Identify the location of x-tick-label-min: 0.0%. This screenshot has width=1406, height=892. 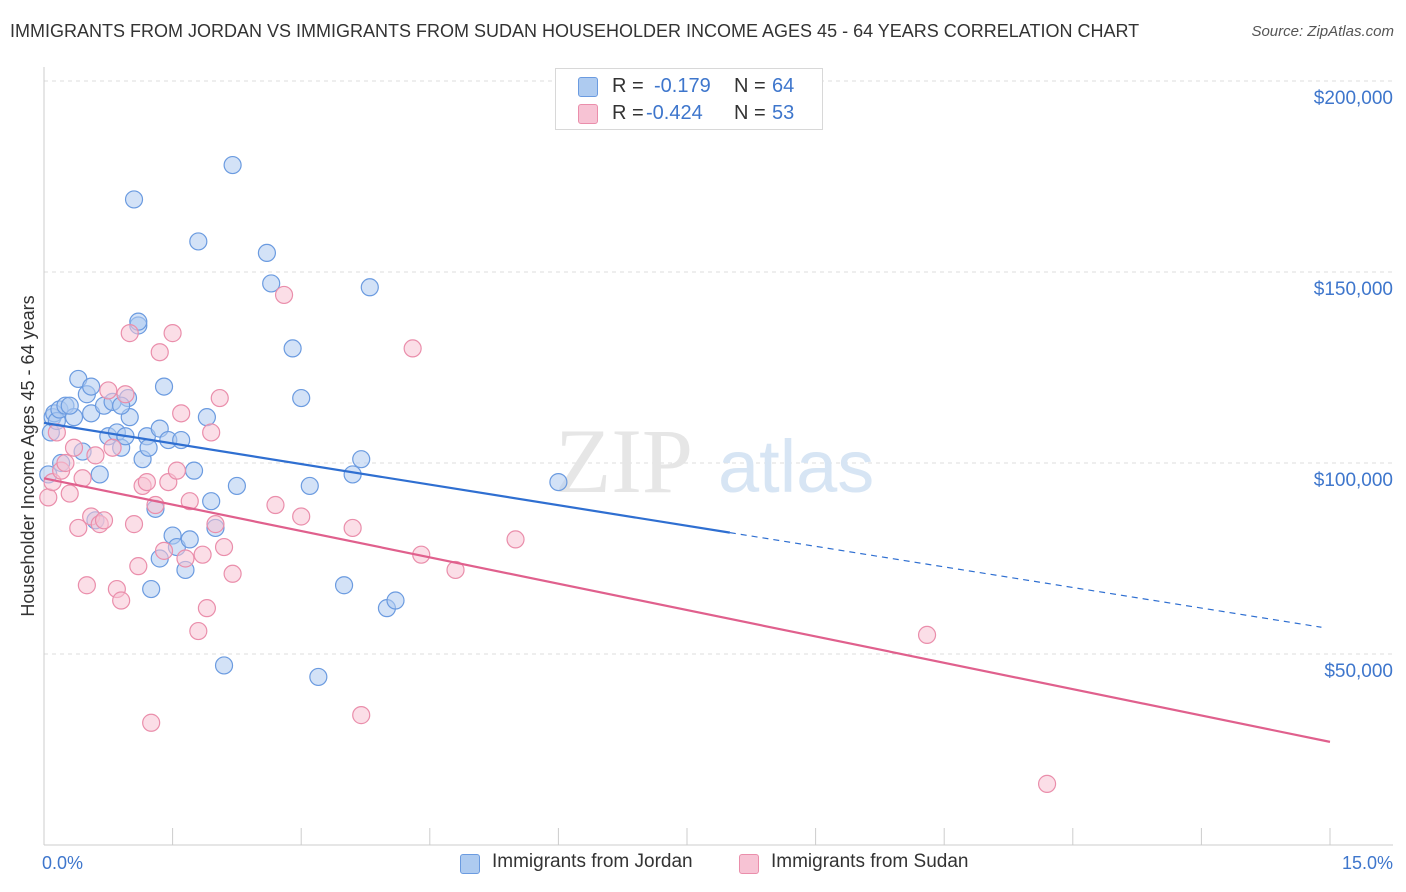
(62, 863).